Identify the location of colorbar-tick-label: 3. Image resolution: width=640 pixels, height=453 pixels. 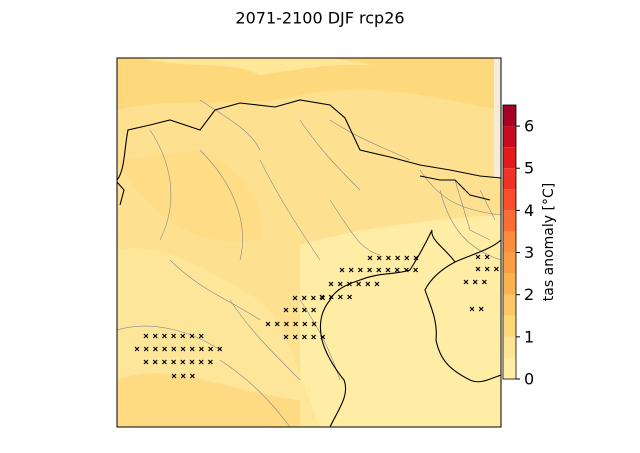
(529, 252).